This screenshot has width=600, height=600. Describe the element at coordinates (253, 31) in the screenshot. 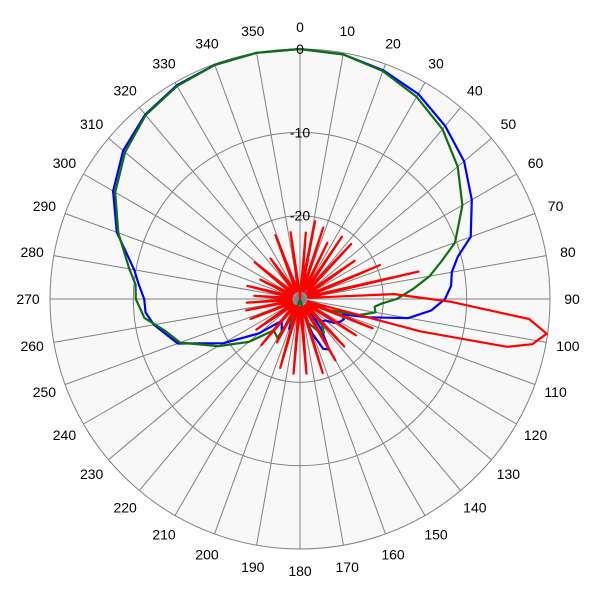

I see `angle-tick-label: 350` at that location.